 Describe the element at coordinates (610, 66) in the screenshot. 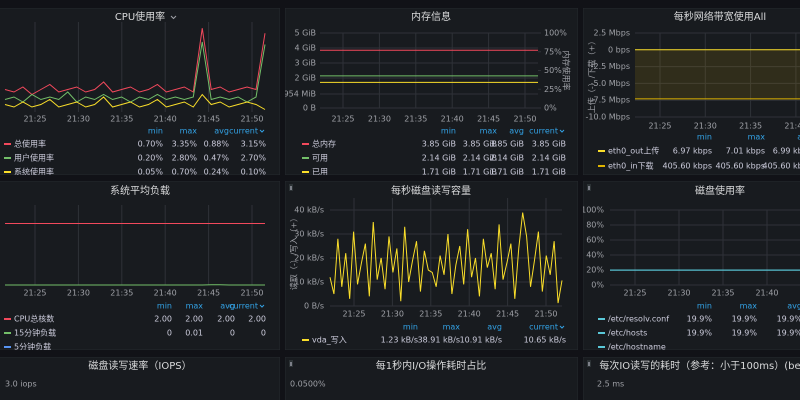

I see `y-tick-label: -2.5 Mbps` at that location.